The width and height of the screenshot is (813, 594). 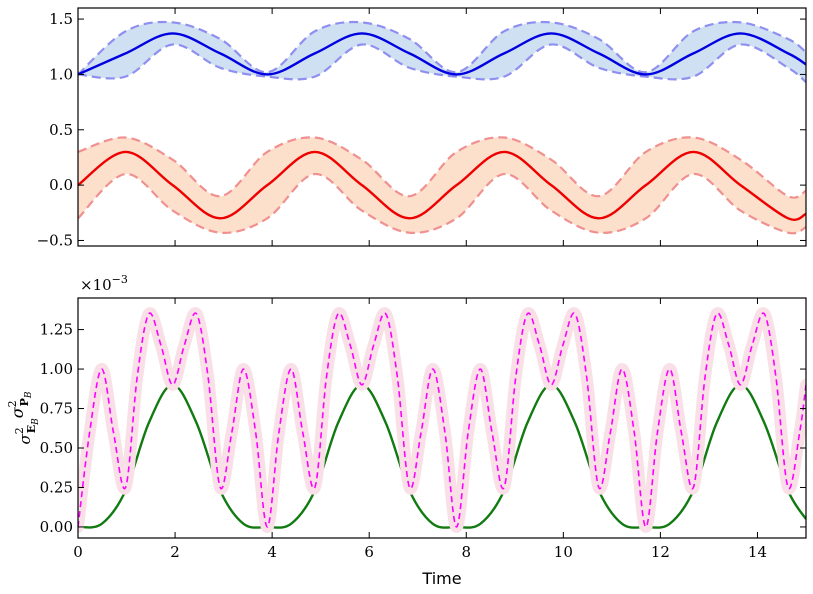 I want to click on bottom-ytick-label-2: 0.50, so click(x=56, y=448).